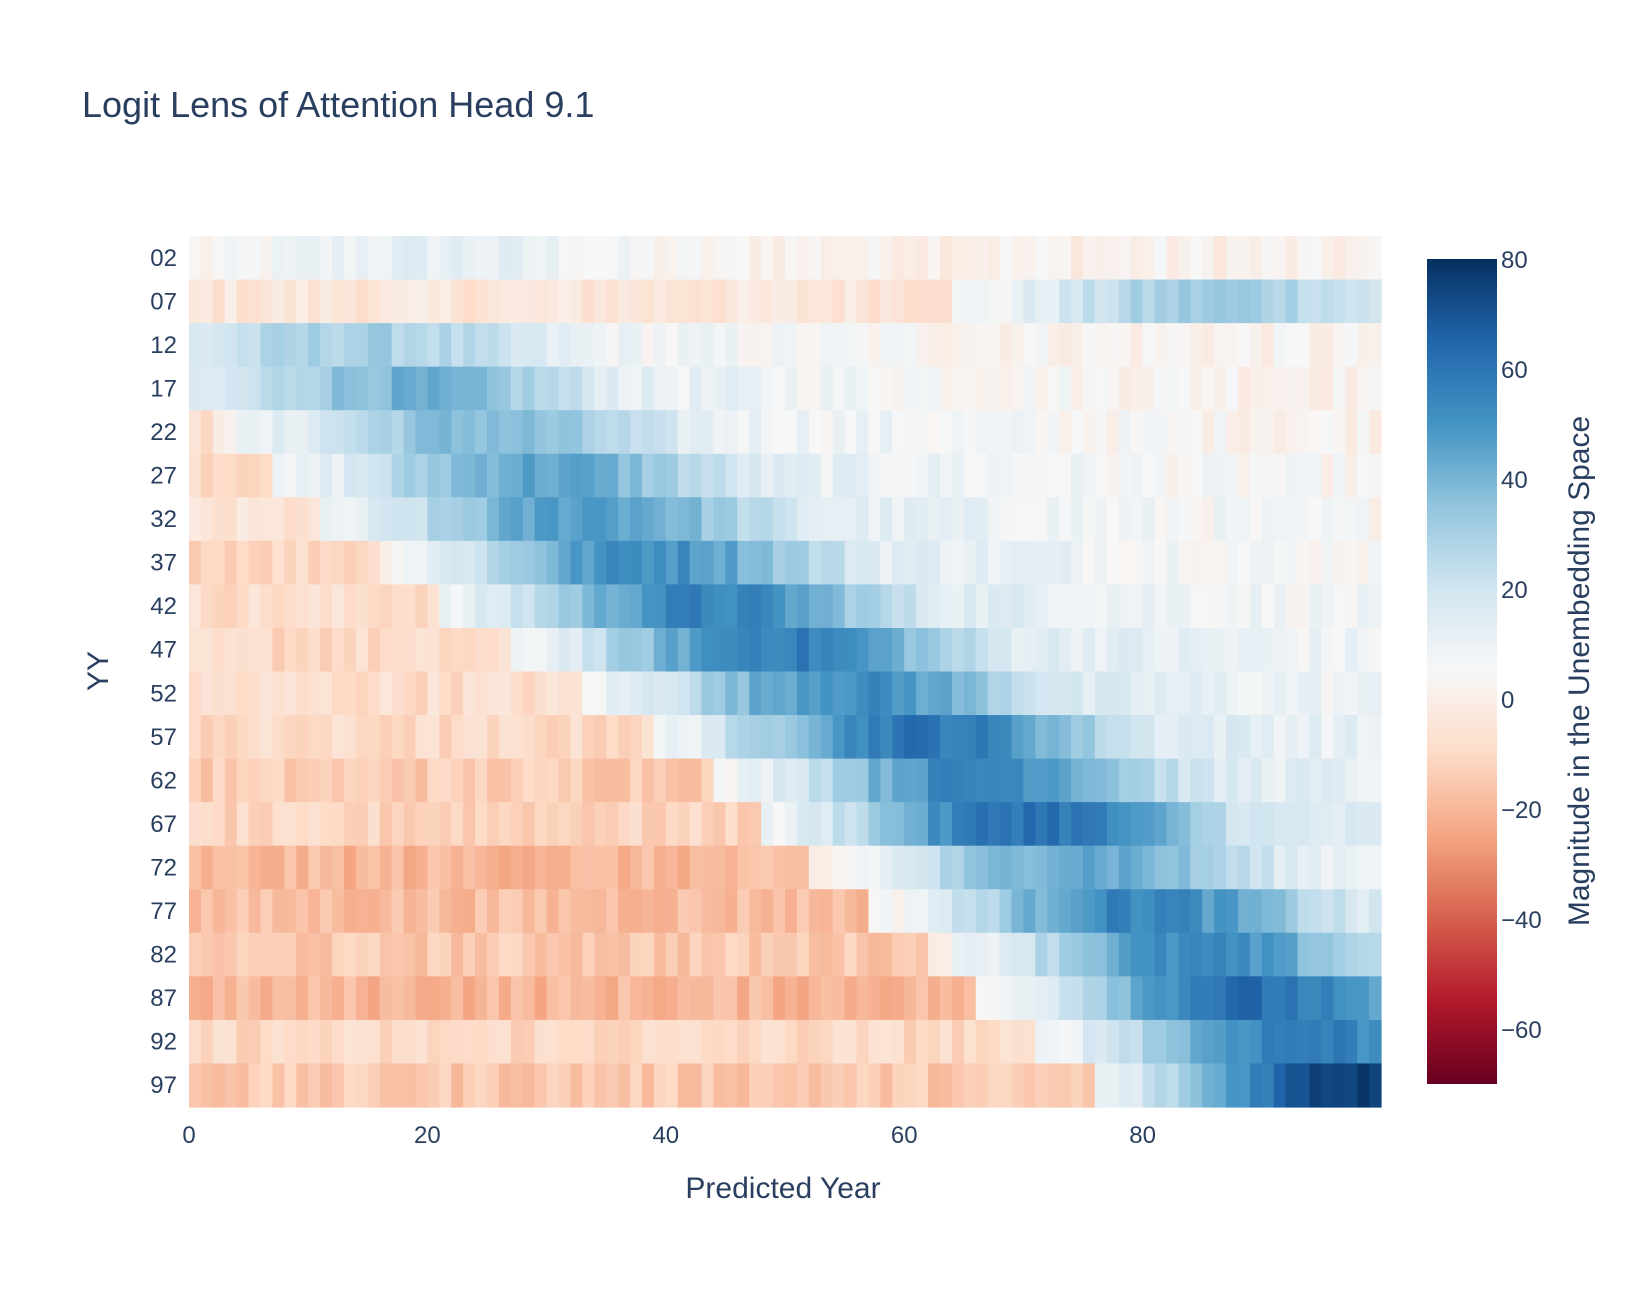 The width and height of the screenshot is (1644, 1294). Describe the element at coordinates (163, 868) in the screenshot. I see `y-tick-label: 72` at that location.